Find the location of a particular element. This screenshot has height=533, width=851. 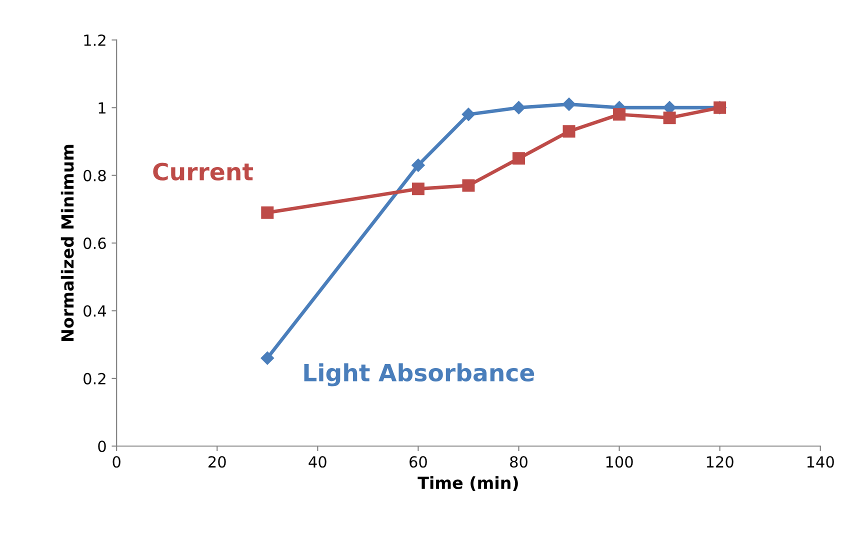

x-tick-label: 140 is located at coordinates (820, 462).